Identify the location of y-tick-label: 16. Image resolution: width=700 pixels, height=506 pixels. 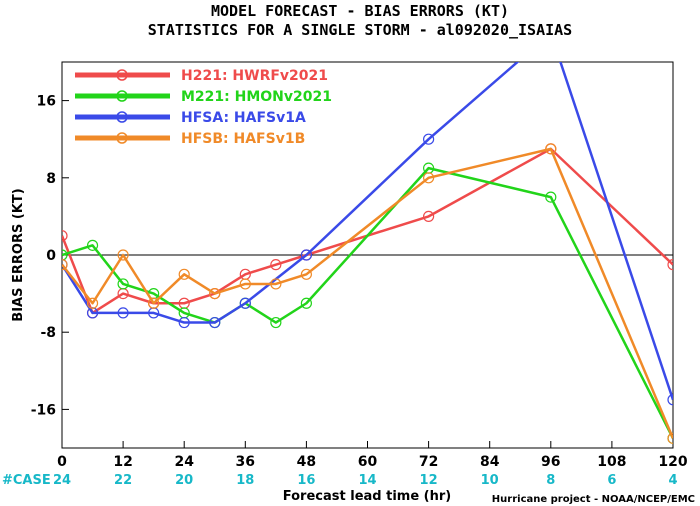
(46, 102).